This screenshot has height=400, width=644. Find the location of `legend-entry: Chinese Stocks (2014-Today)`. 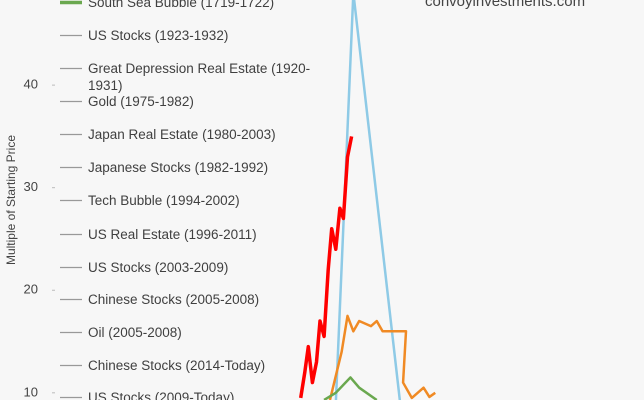

legend-entry: Chinese Stocks (2014-Today) is located at coordinates (177, 365).